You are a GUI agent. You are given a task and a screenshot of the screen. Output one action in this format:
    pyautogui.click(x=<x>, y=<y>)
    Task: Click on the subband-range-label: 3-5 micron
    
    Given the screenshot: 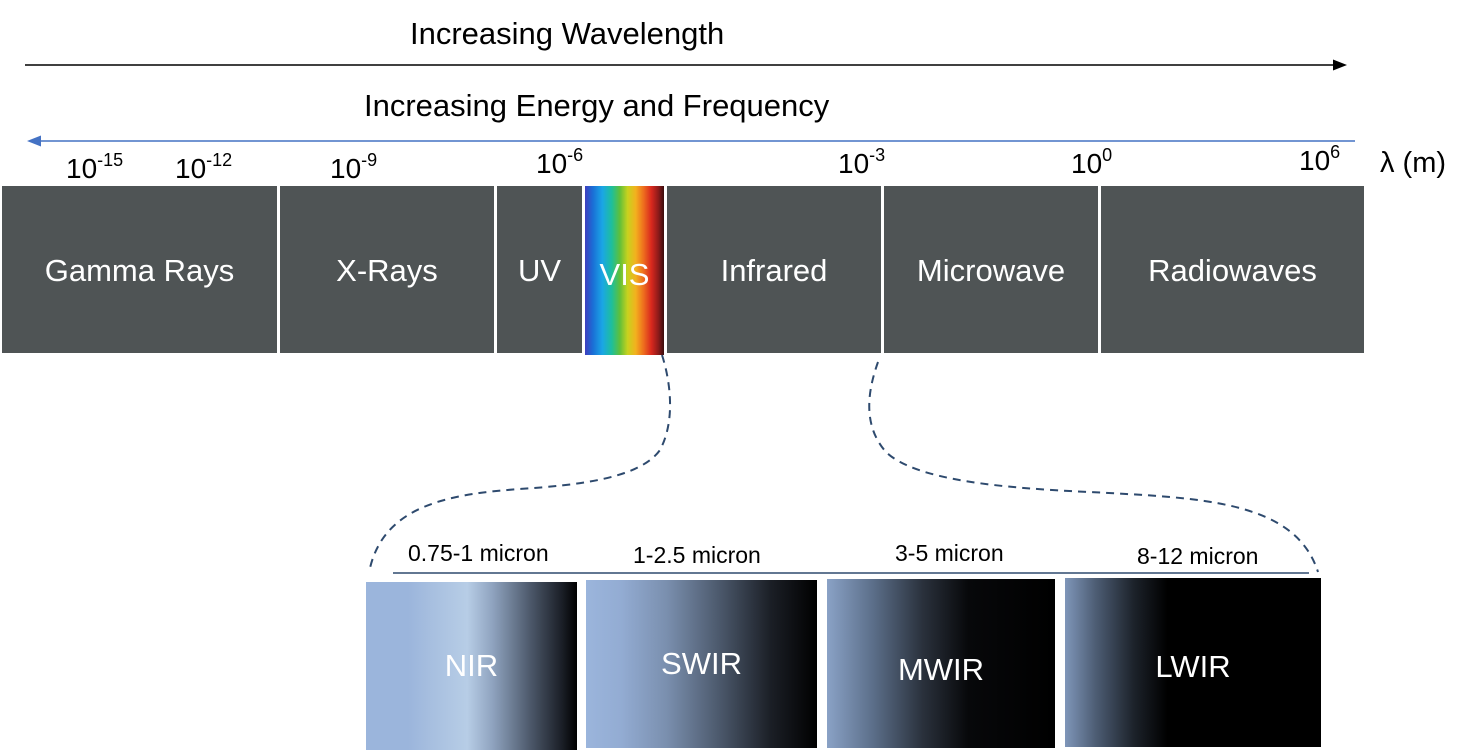 What is the action you would take?
    pyautogui.click(x=949, y=553)
    